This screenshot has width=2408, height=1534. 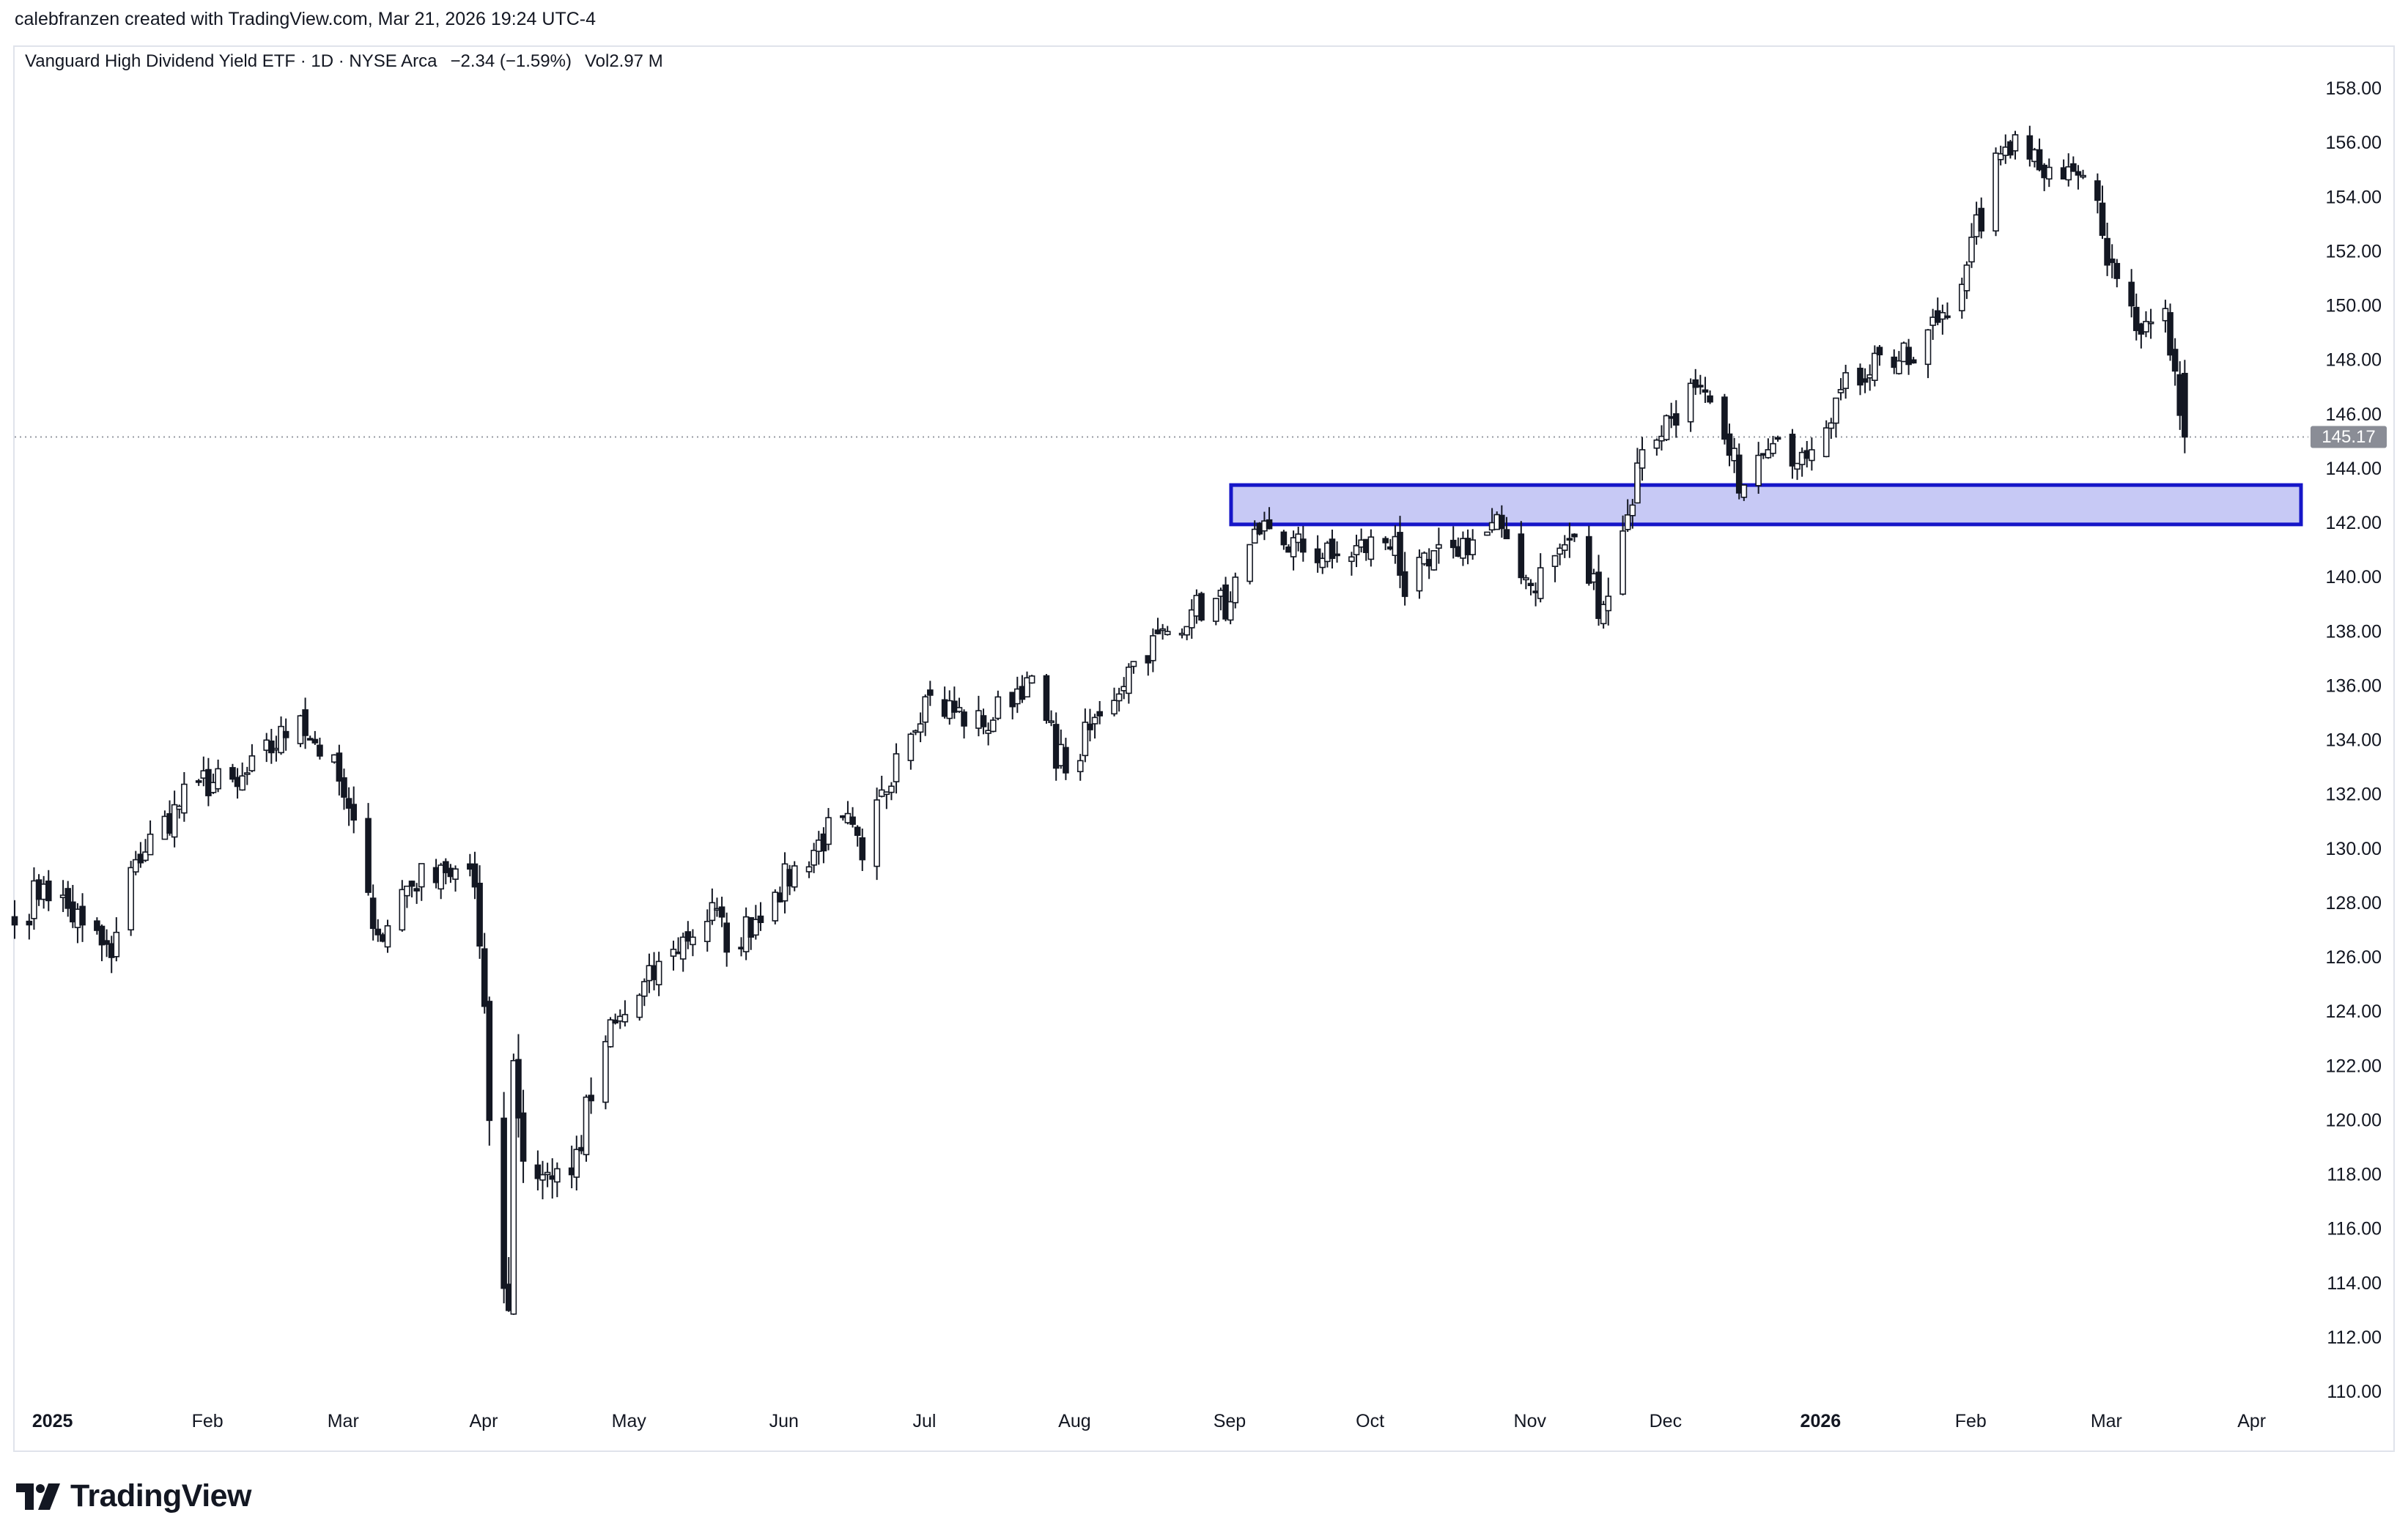 What do you see at coordinates (2106, 1421) in the screenshot?
I see `time-tick-label: Mar` at bounding box center [2106, 1421].